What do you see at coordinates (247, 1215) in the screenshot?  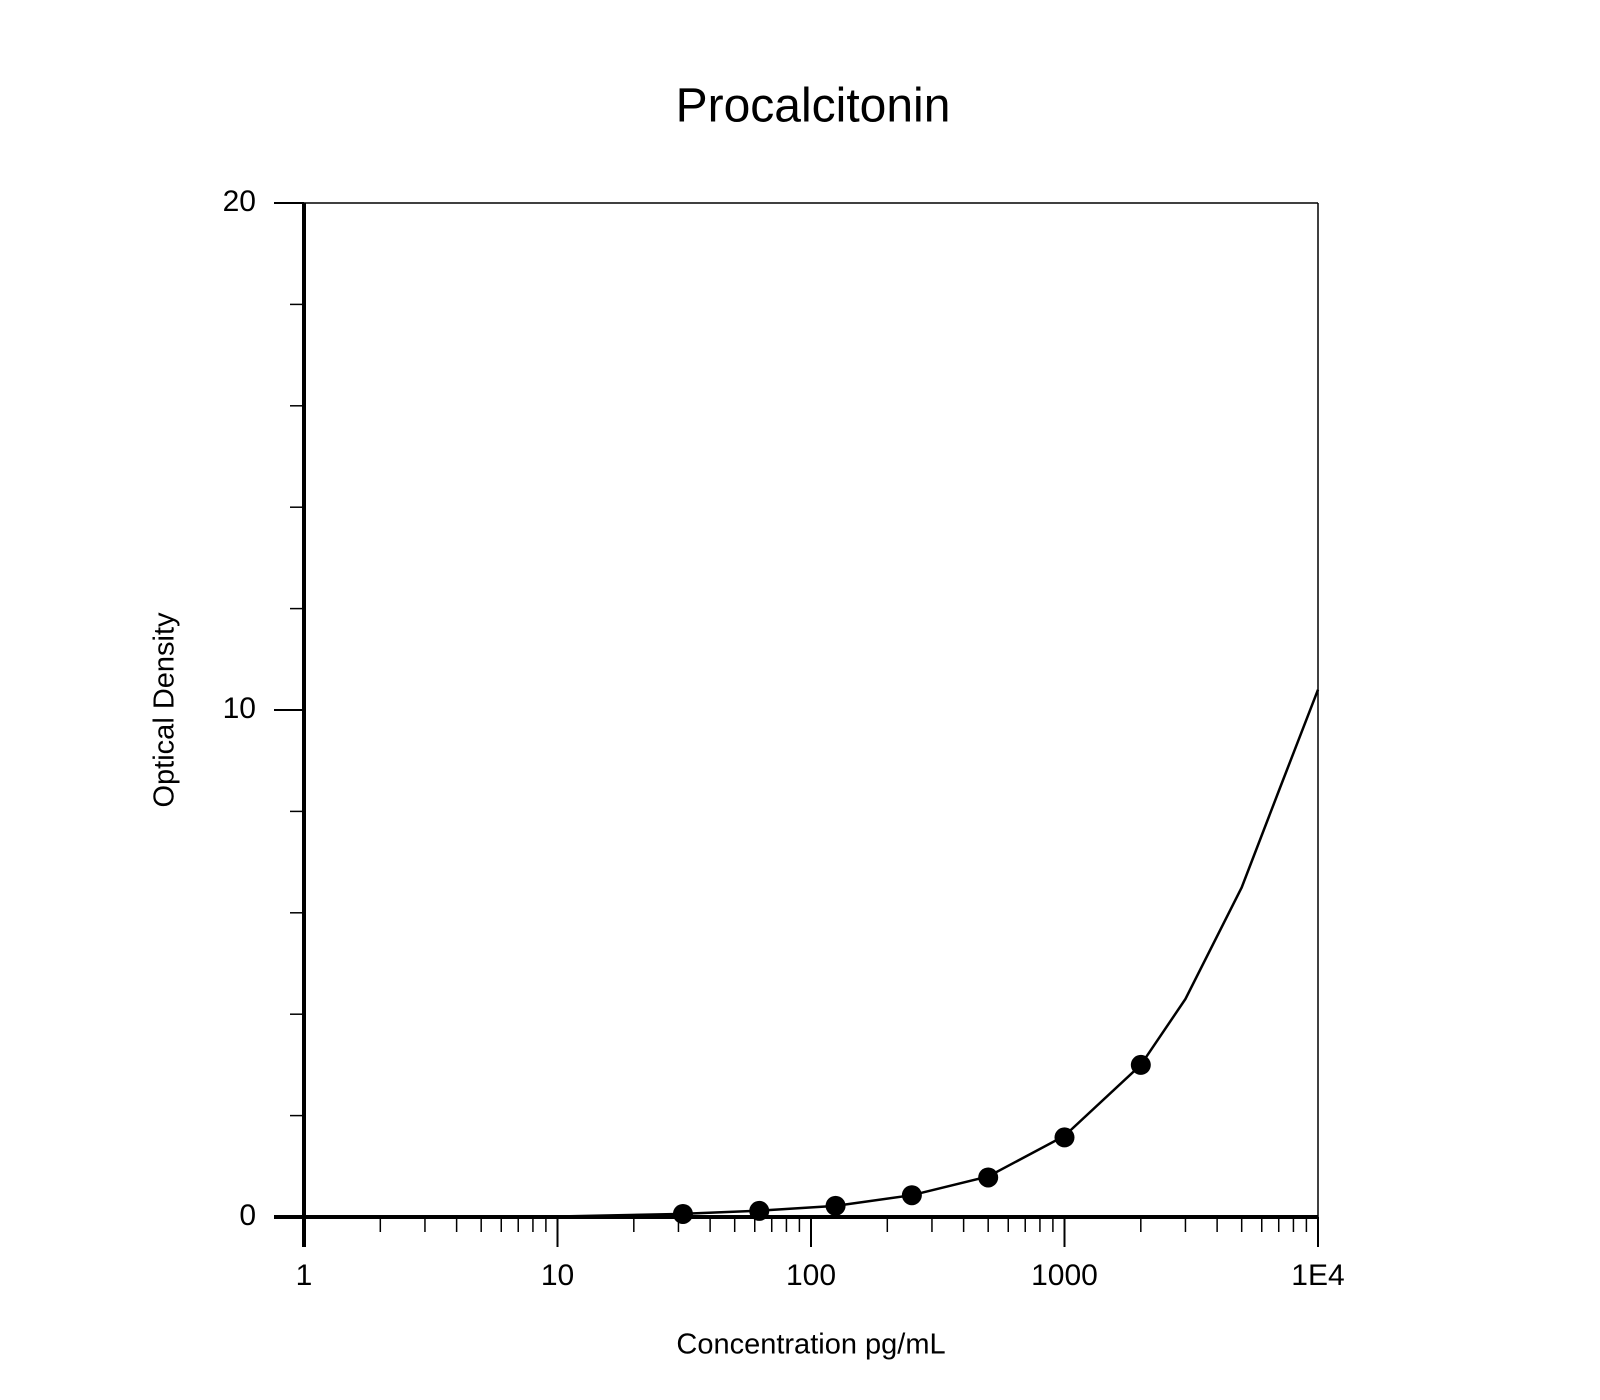 I see `y-tick-label: 0` at bounding box center [247, 1215].